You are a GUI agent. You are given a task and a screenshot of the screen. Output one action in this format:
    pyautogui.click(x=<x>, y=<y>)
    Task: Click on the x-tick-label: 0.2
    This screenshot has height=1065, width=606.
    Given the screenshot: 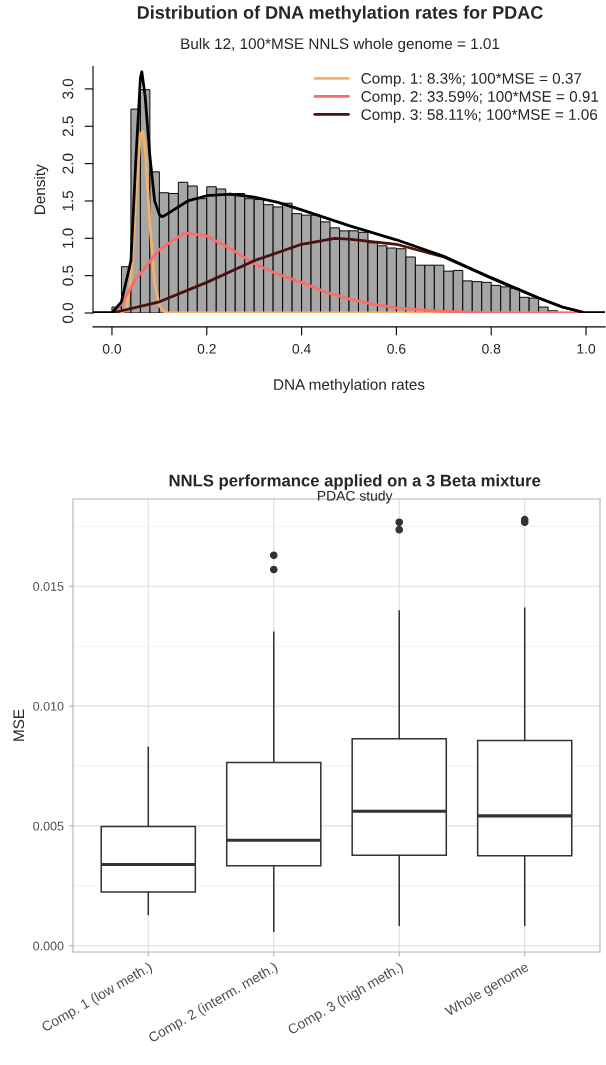 What is the action you would take?
    pyautogui.click(x=206, y=348)
    